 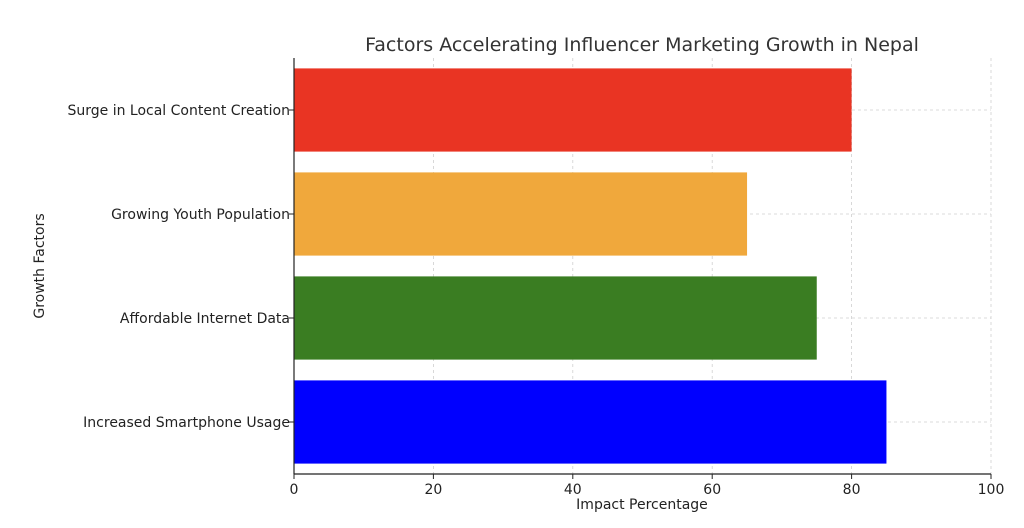 What do you see at coordinates (433, 490) in the screenshot?
I see `x-tick-label: 20` at bounding box center [433, 490].